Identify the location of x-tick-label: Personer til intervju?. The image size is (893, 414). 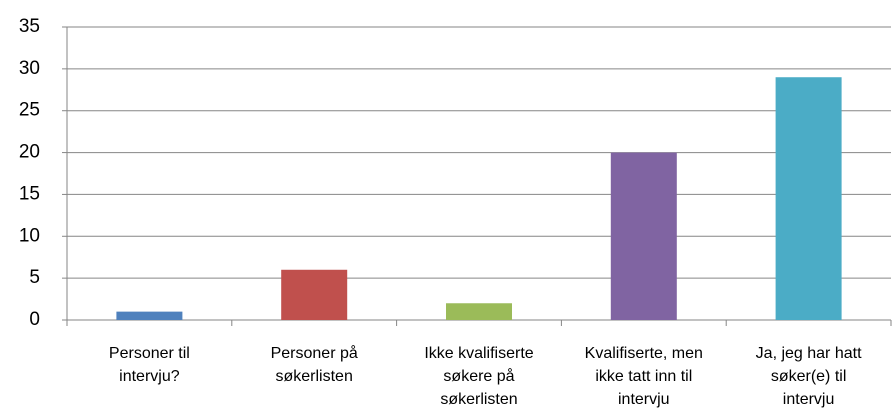
(149, 365).